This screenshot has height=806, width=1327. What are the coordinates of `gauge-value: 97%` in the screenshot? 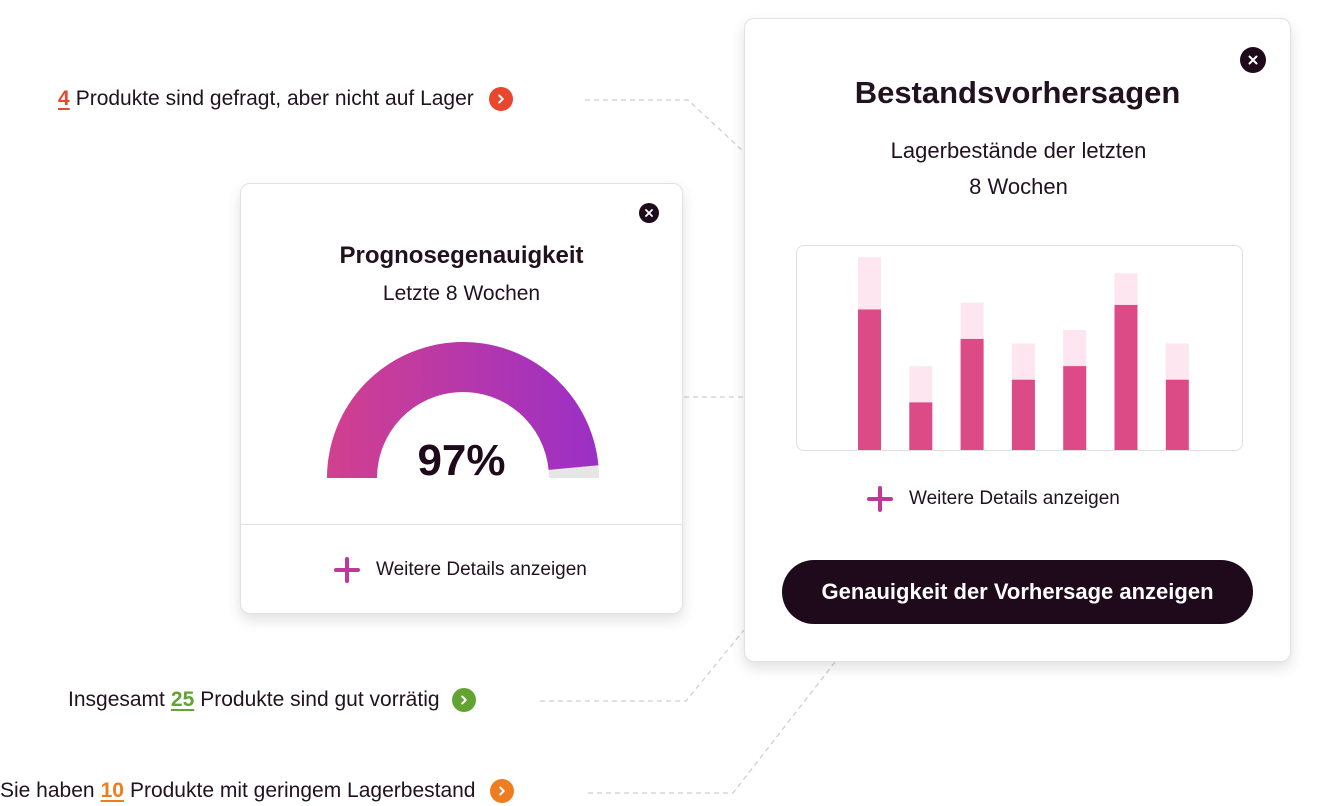 It's located at (461, 460).